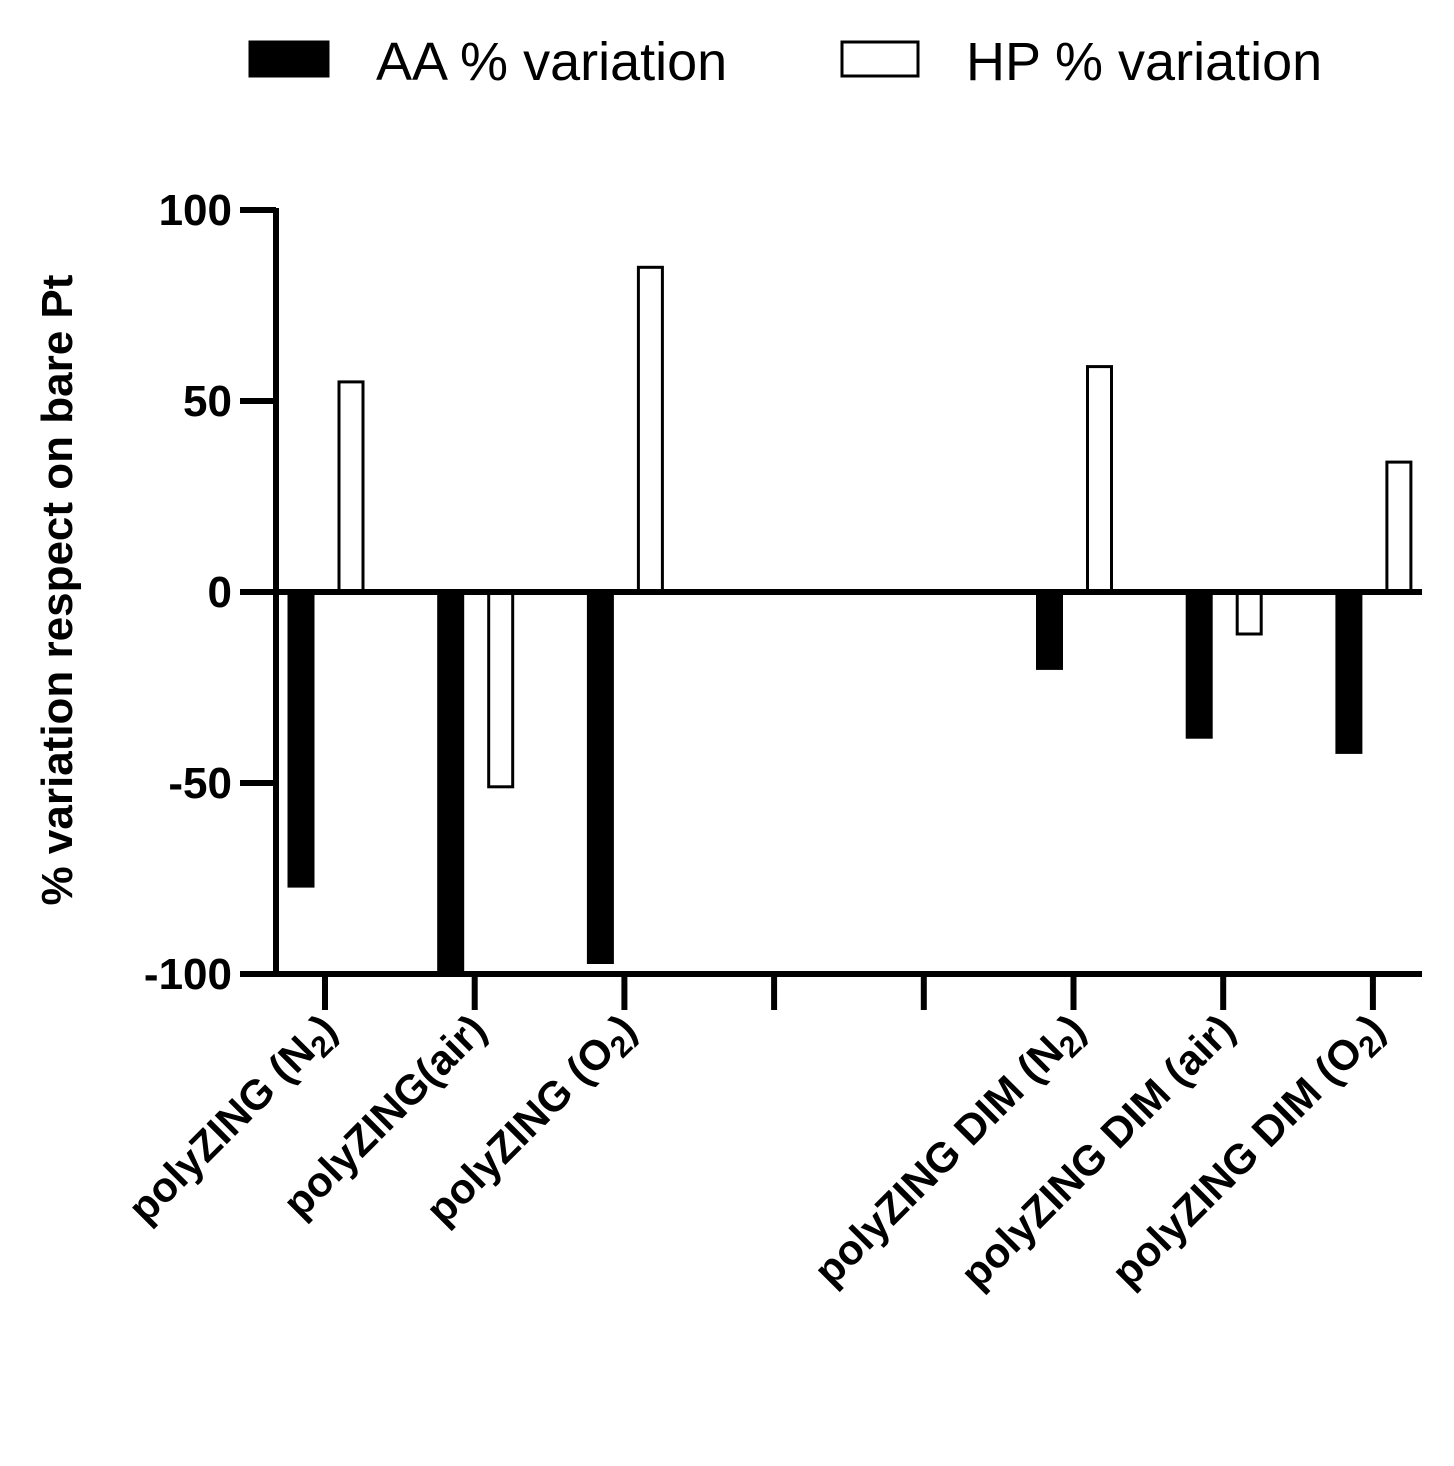  Describe the element at coordinates (1097, 1151) in the screenshot. I see `category-label-6: polyZING DIM (air)` at that location.